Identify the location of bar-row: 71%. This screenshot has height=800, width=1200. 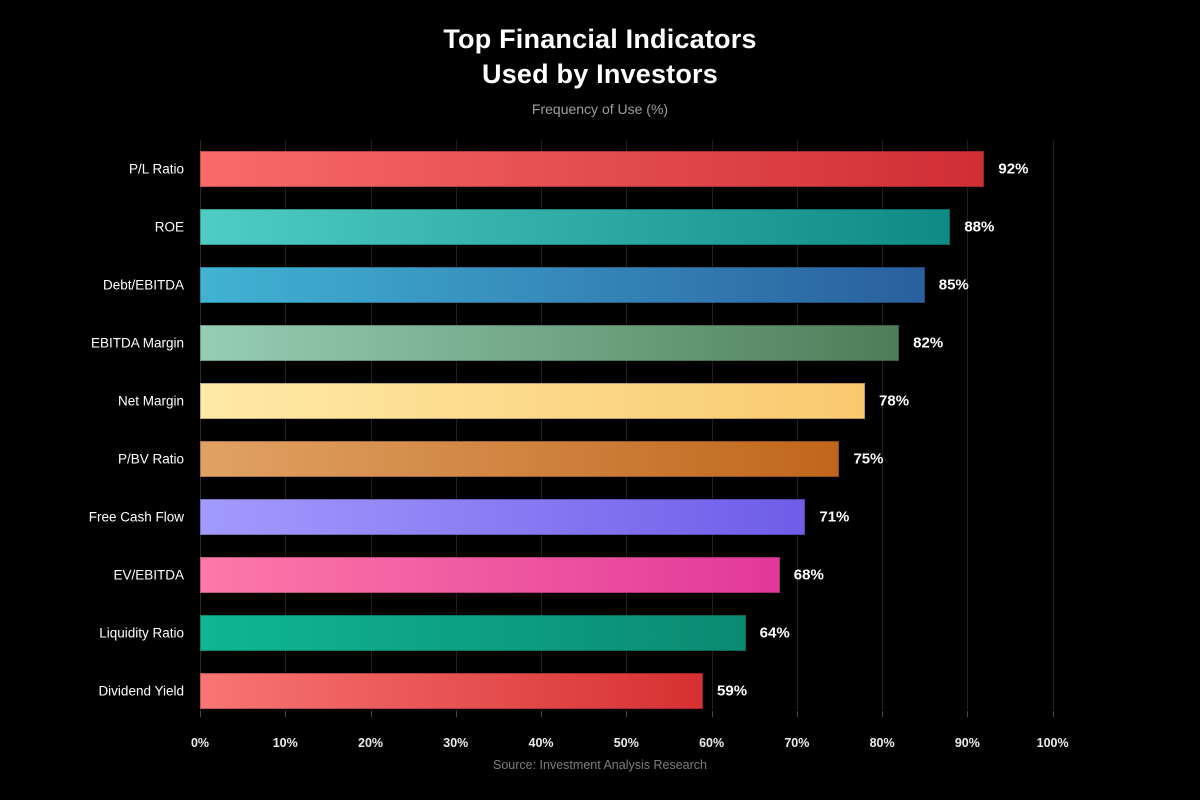
(686, 517).